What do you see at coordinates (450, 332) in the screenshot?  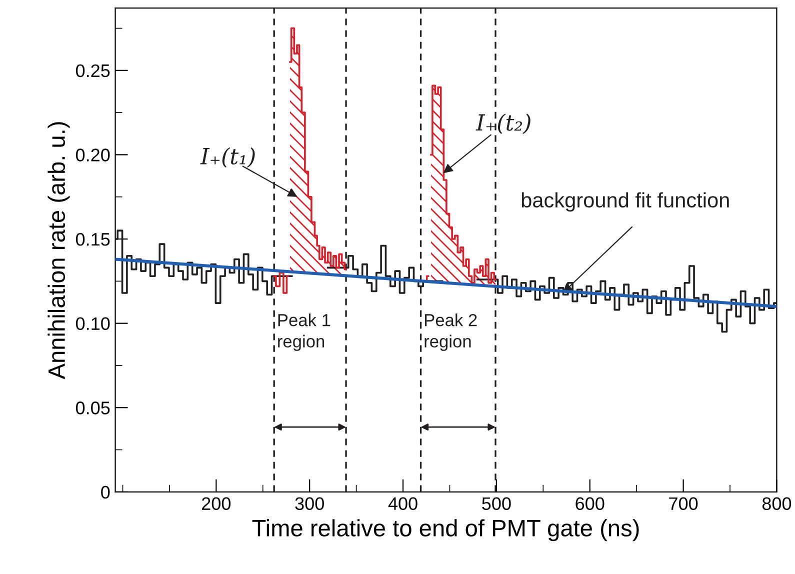 I see `annotation: Peak 2 region` at bounding box center [450, 332].